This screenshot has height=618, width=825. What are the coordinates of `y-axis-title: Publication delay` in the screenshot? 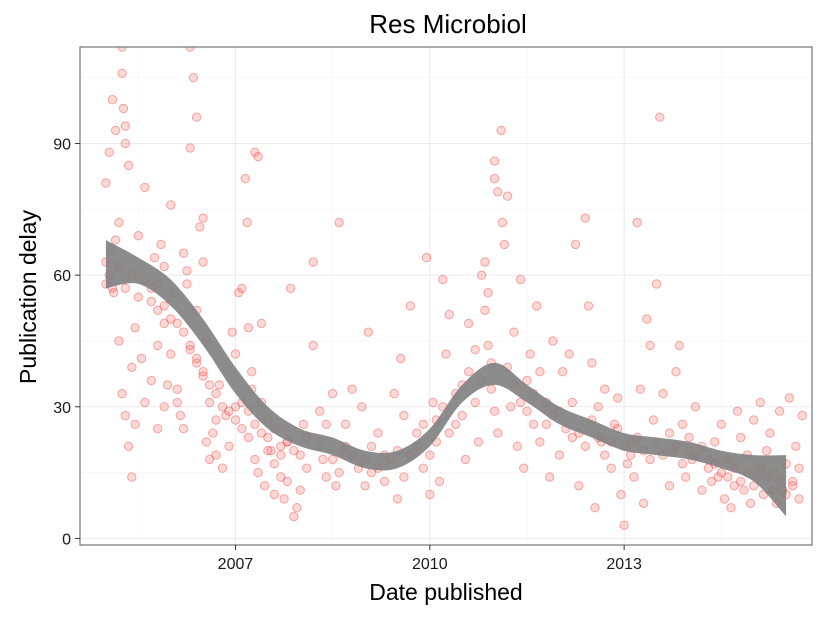 It's located at (28, 297).